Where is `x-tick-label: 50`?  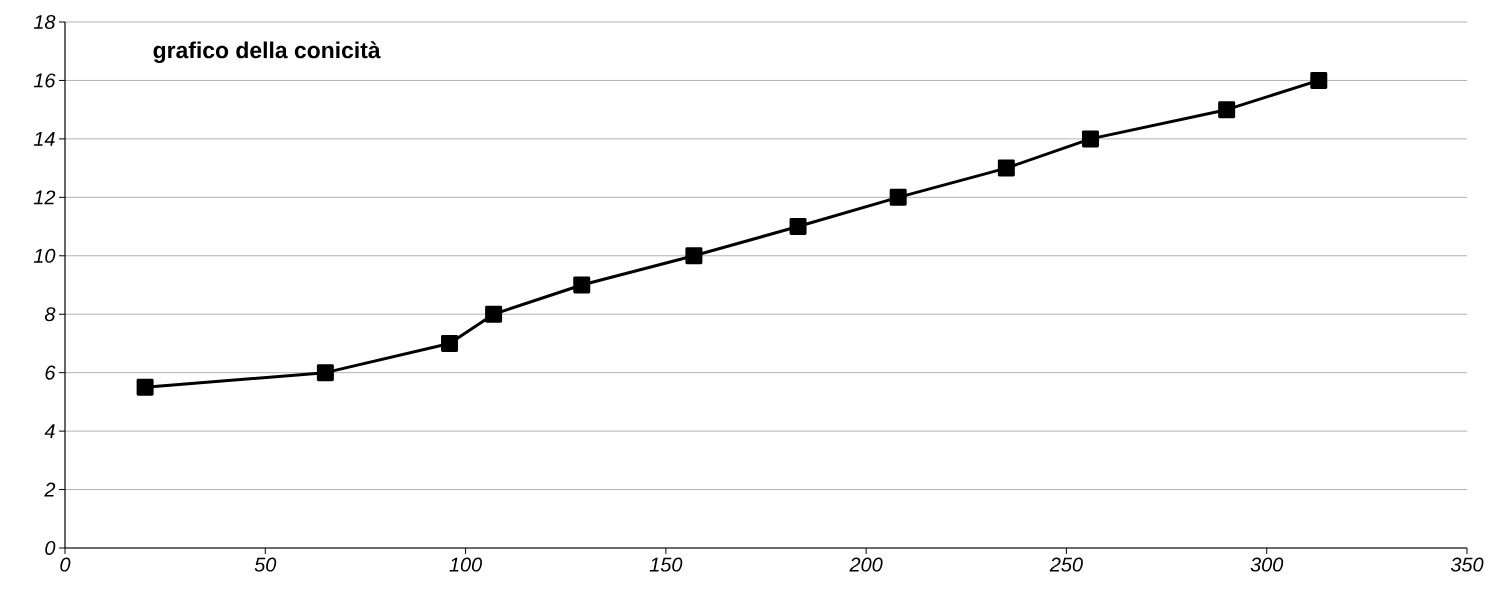 x-tick-label: 50 is located at coordinates (265, 564).